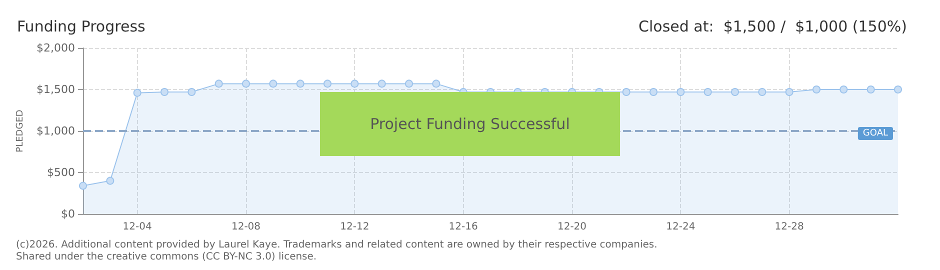  I want to click on x-tick-label: 12-24, so click(681, 227).